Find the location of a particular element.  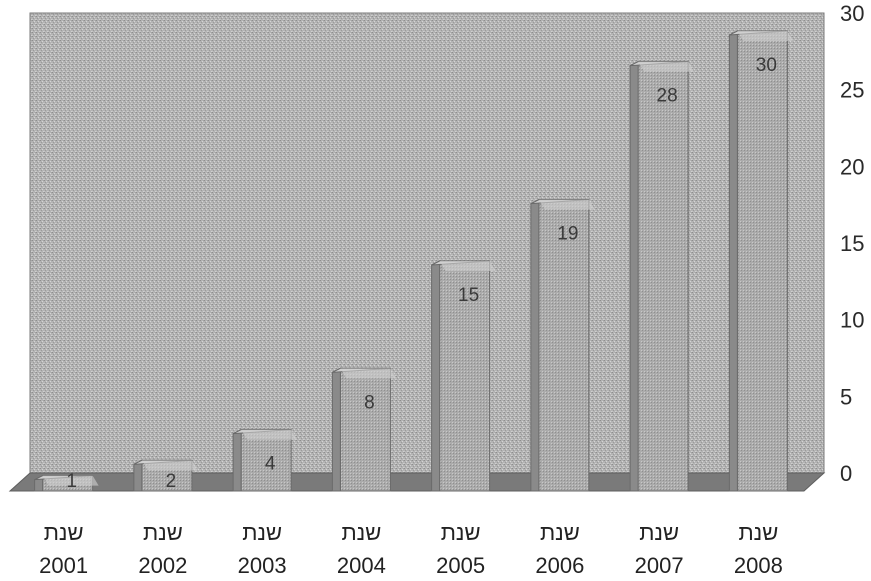

x-tick-label-year: 2003 is located at coordinates (262, 565).